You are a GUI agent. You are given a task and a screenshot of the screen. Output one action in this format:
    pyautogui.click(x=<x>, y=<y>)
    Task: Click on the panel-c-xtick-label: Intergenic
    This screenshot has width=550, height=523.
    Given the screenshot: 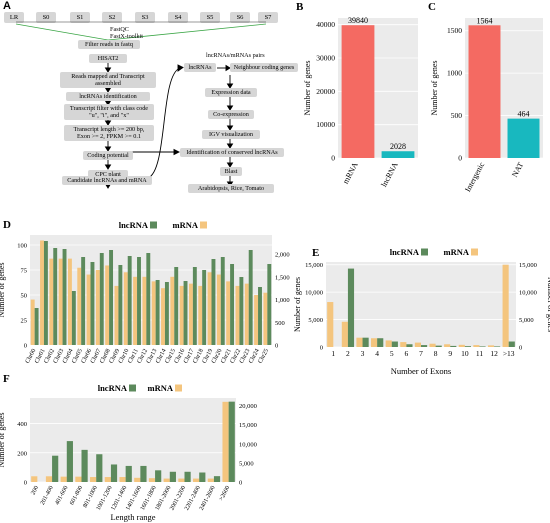 What is the action you would take?
    pyautogui.click(x=474, y=176)
    